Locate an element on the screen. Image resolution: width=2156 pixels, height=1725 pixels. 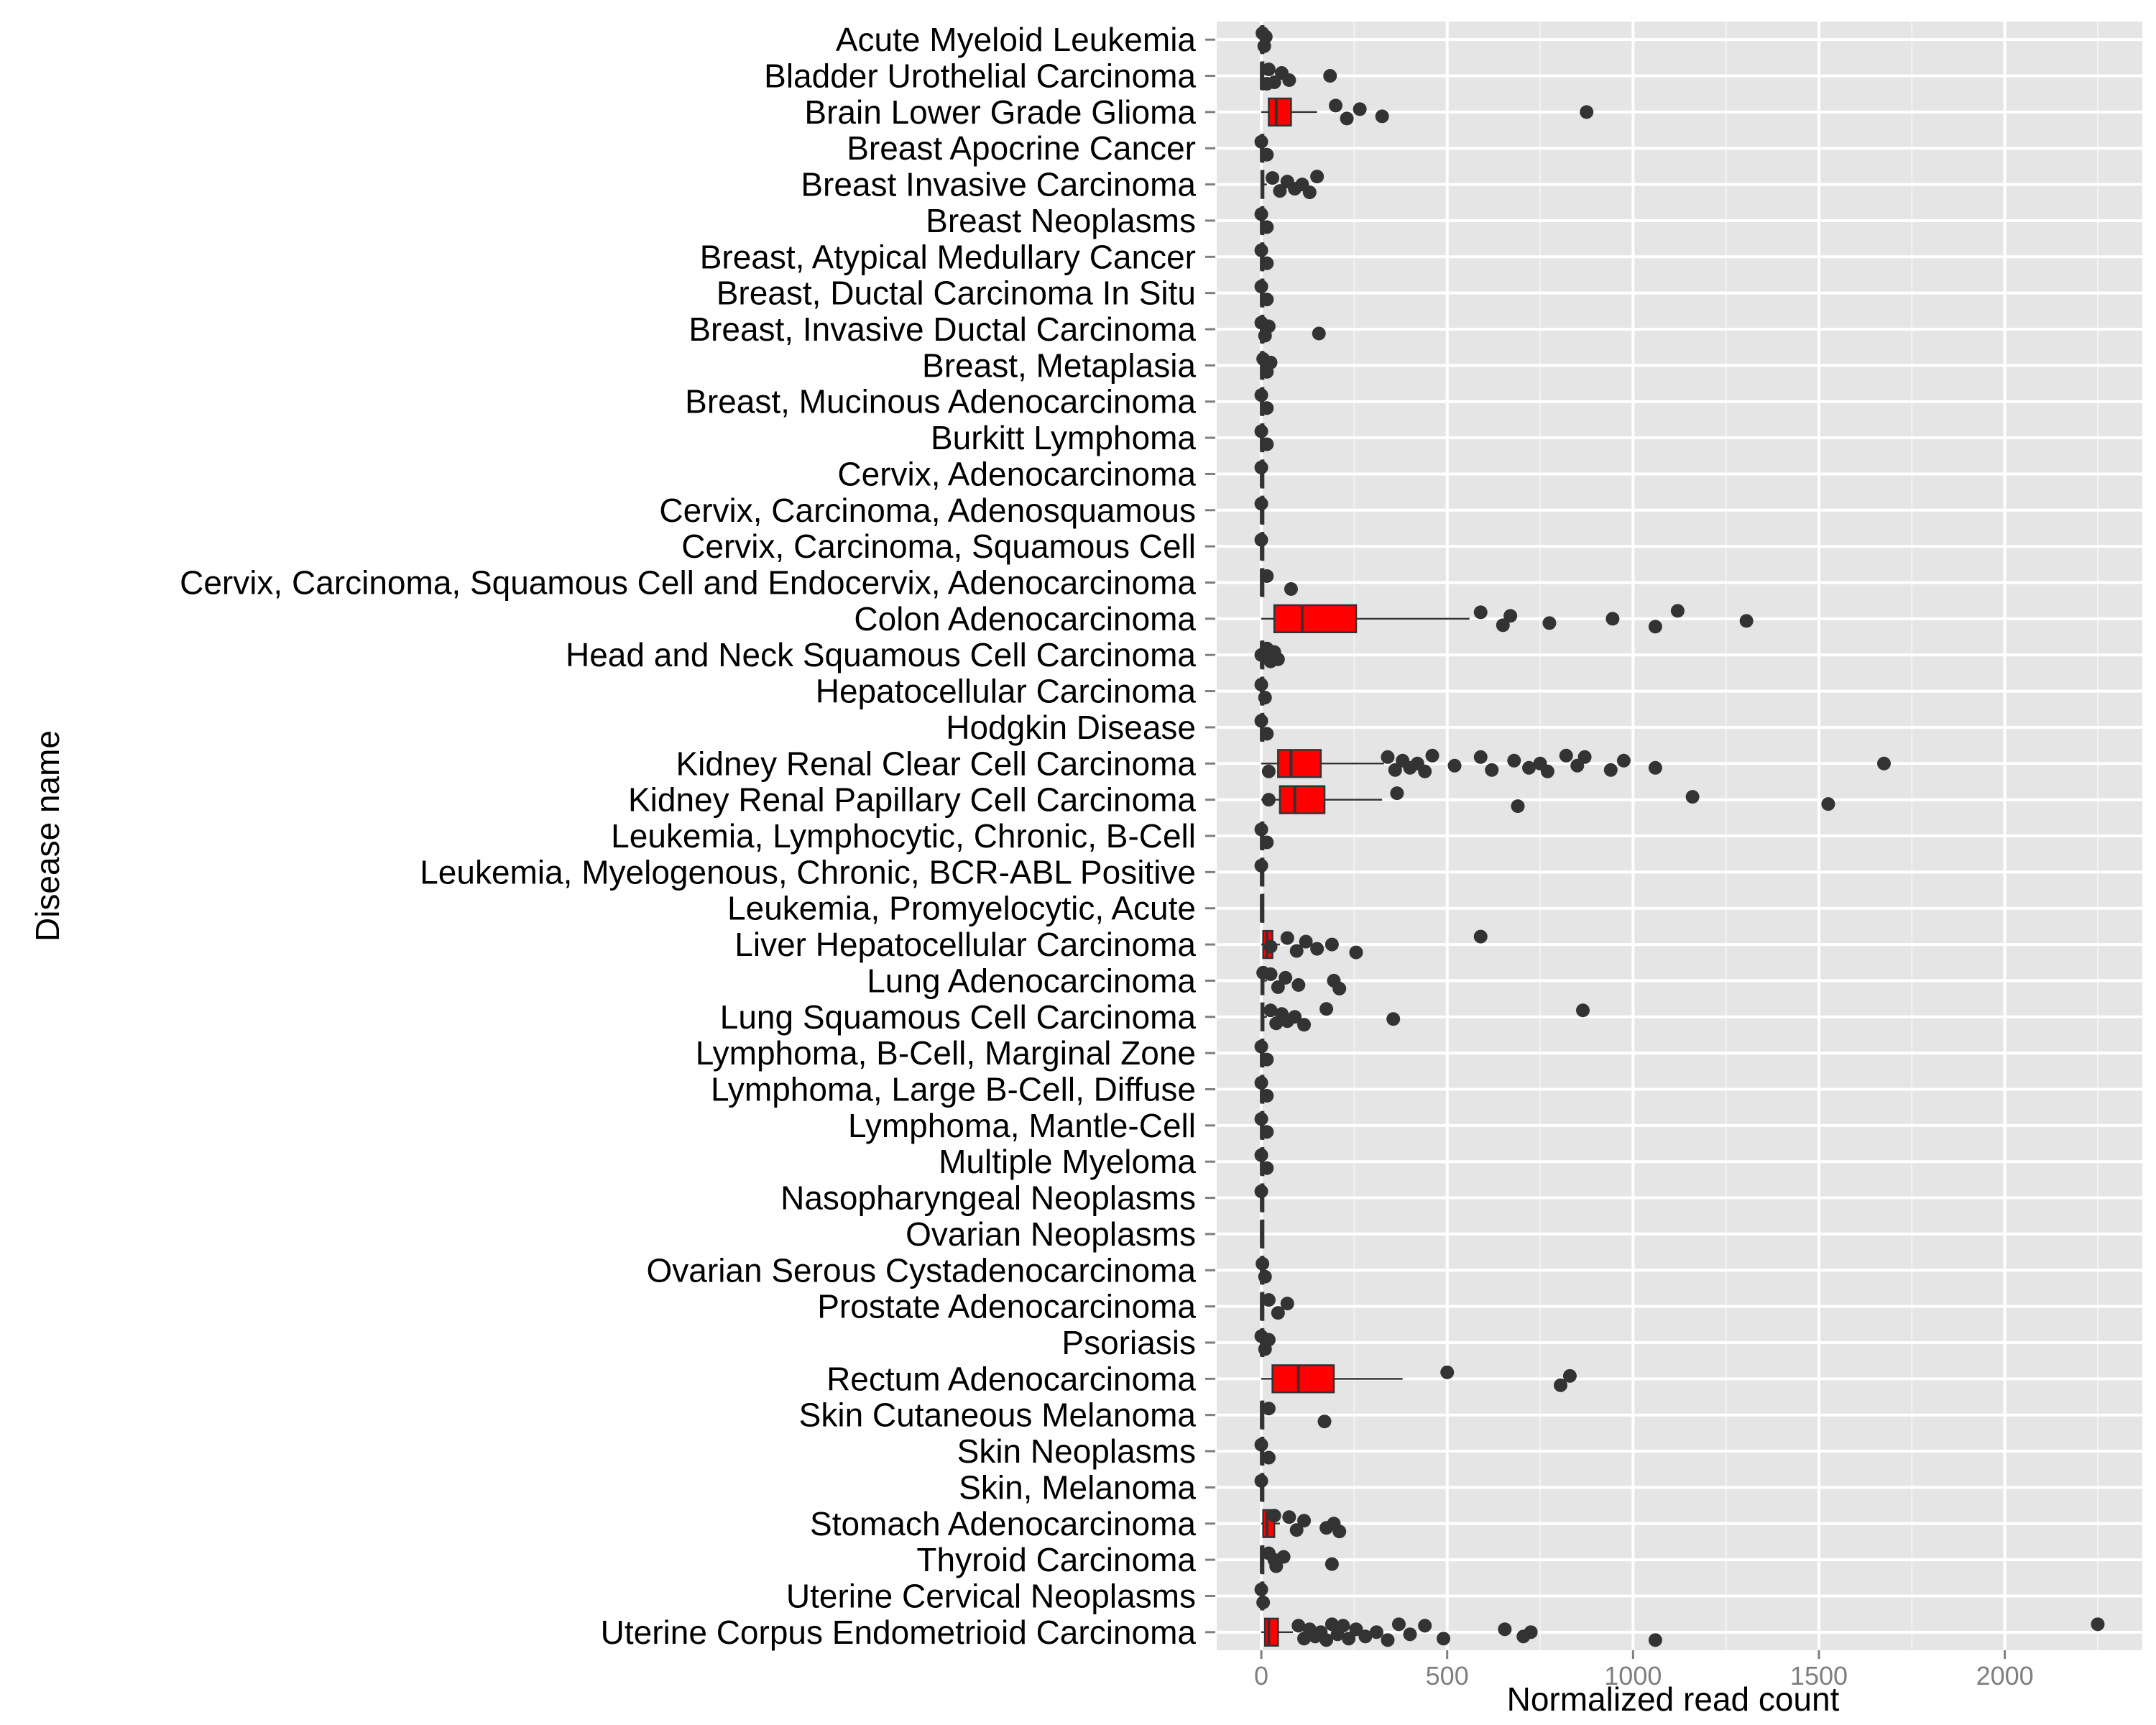
category-label: Cervix, Carcinoma, Adenosquamous is located at coordinates (927, 510).